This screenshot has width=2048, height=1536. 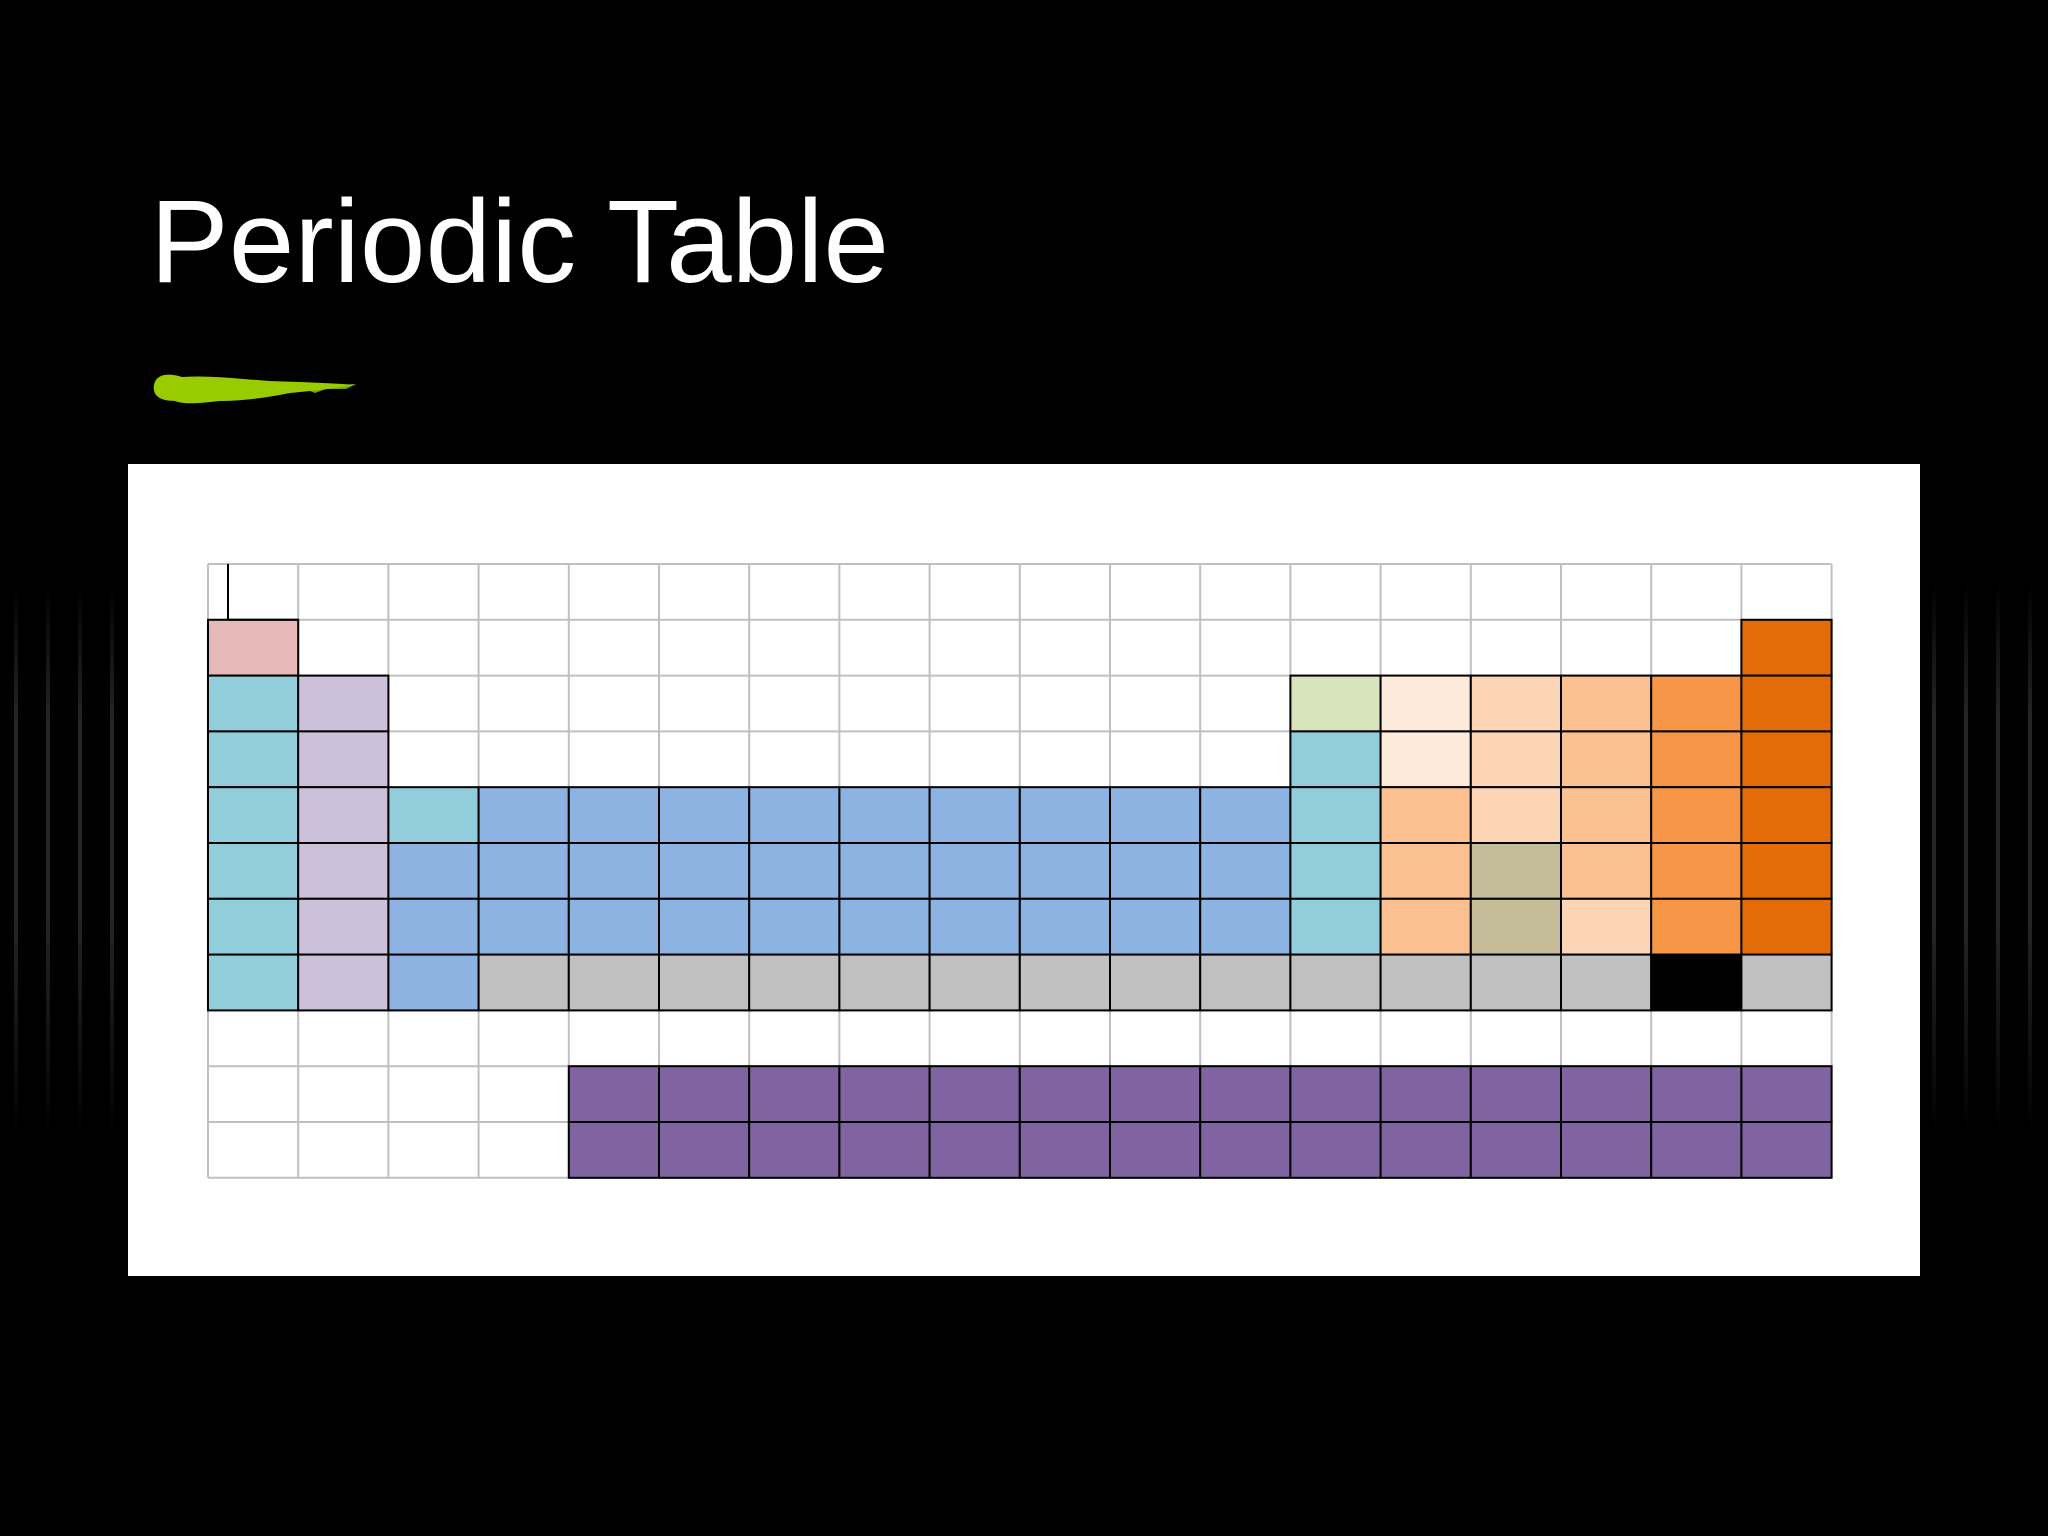 What do you see at coordinates (65, 860) in the screenshot?
I see `left-stripe-decoration` at bounding box center [65, 860].